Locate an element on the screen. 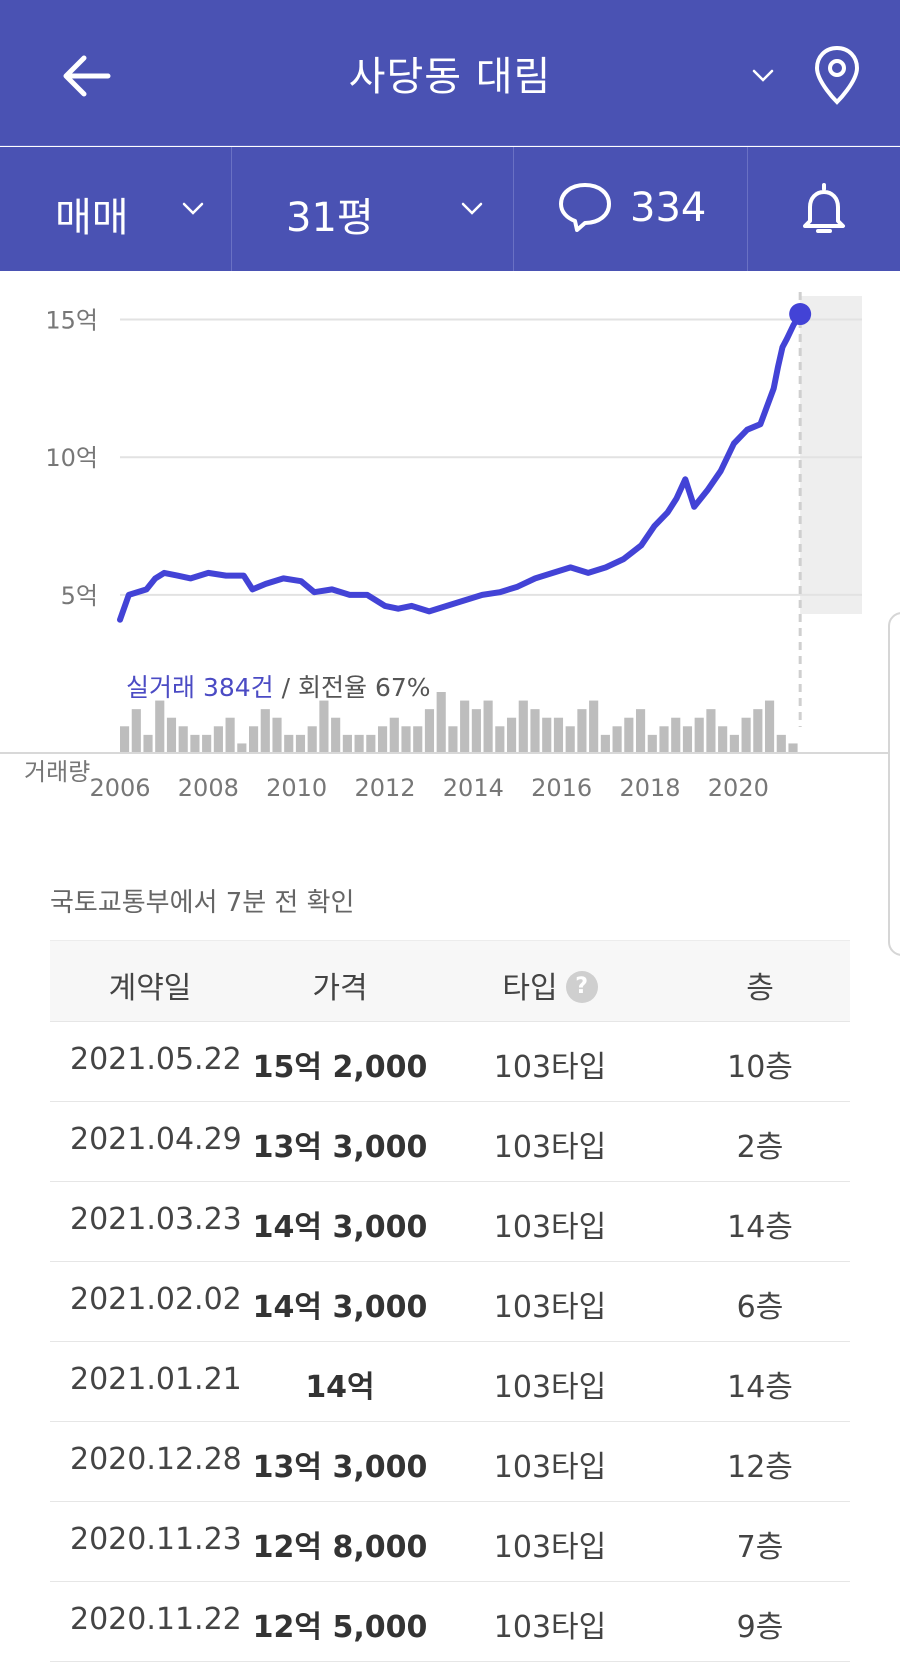 The image size is (900, 1667). table-row: 2020.12.28 13억 3,000 103타입 12층 is located at coordinates (450, 1462).